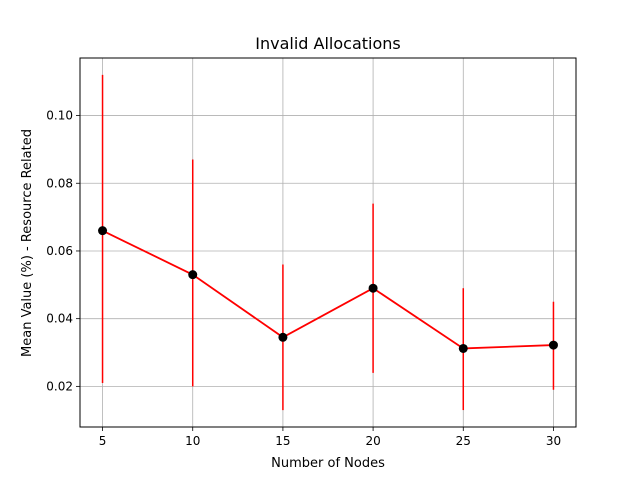 This screenshot has height=480, width=640. What do you see at coordinates (463, 441) in the screenshot?
I see `x-tick-label: 25` at bounding box center [463, 441].